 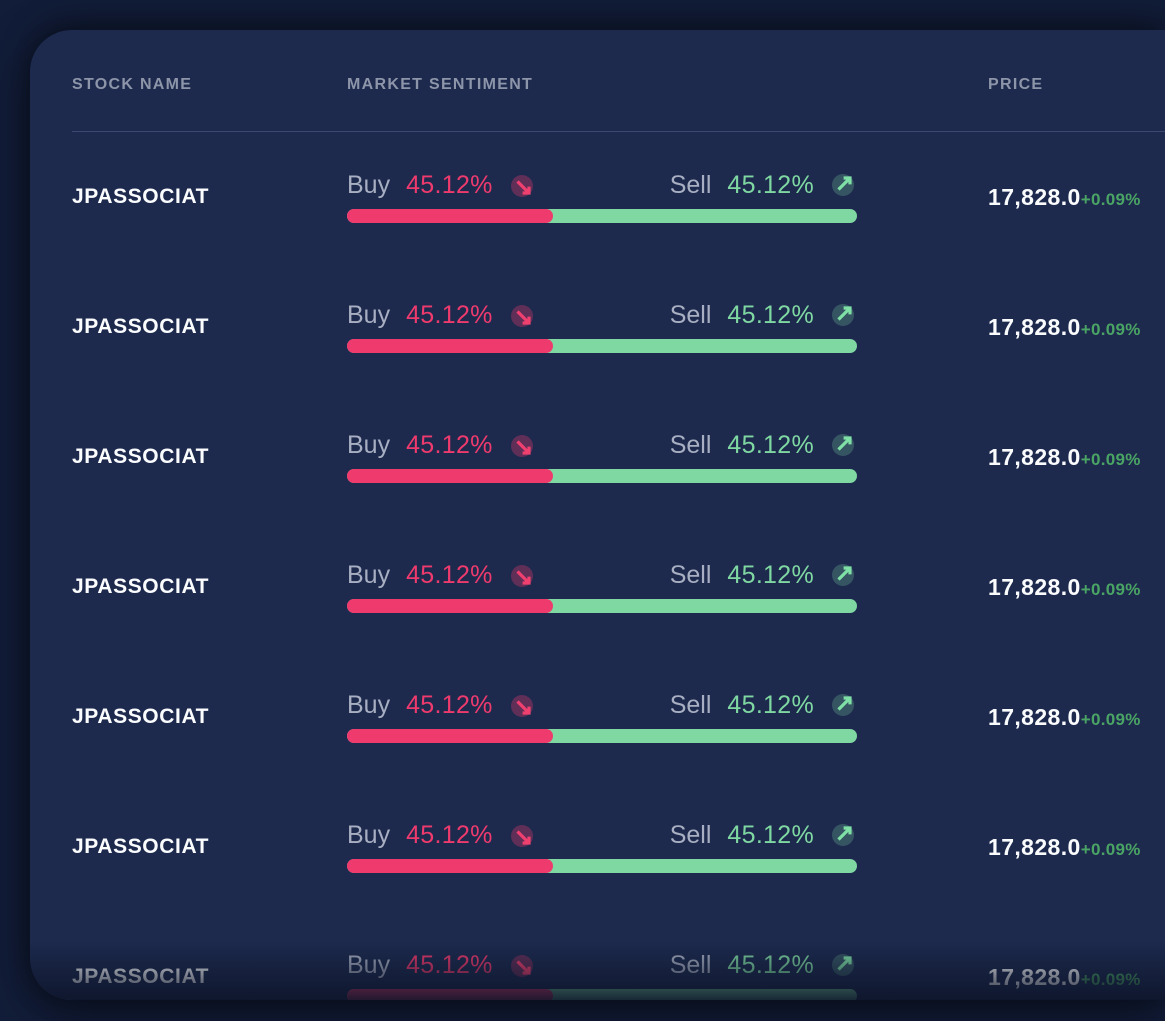 What do you see at coordinates (618, 131) in the screenshot?
I see `header-divider` at bounding box center [618, 131].